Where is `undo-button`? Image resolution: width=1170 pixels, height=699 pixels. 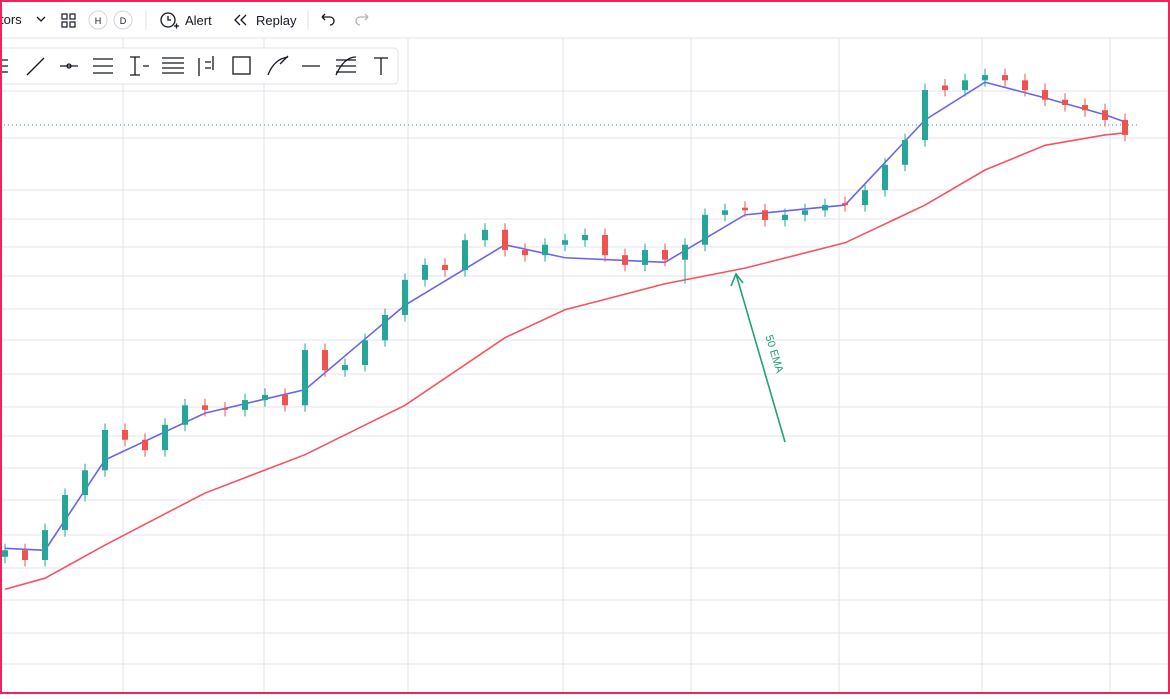
undo-button is located at coordinates (328, 19).